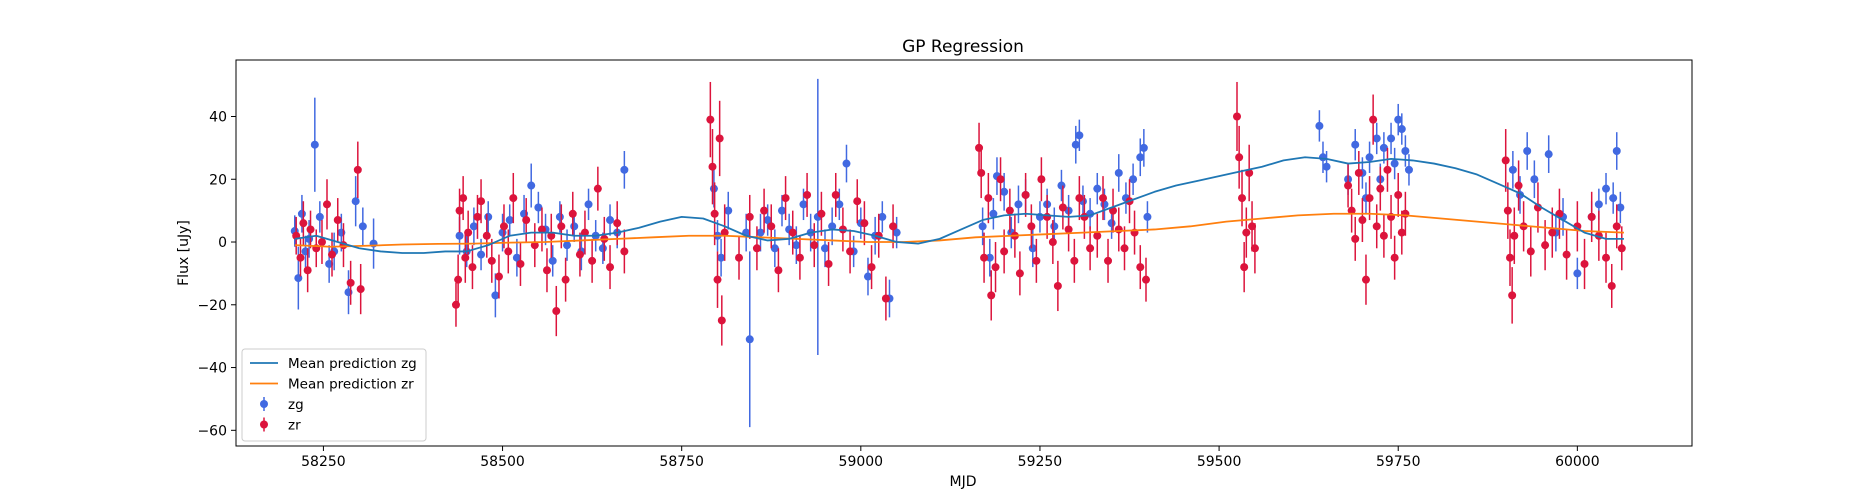 This screenshot has height=500, width=1875. I want to click on x-tick-label: 59250, so click(1040, 462).